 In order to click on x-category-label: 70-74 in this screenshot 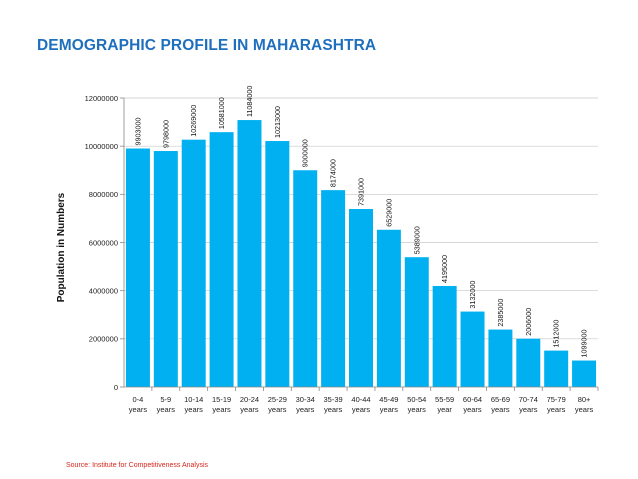, I will do `click(528, 399)`.